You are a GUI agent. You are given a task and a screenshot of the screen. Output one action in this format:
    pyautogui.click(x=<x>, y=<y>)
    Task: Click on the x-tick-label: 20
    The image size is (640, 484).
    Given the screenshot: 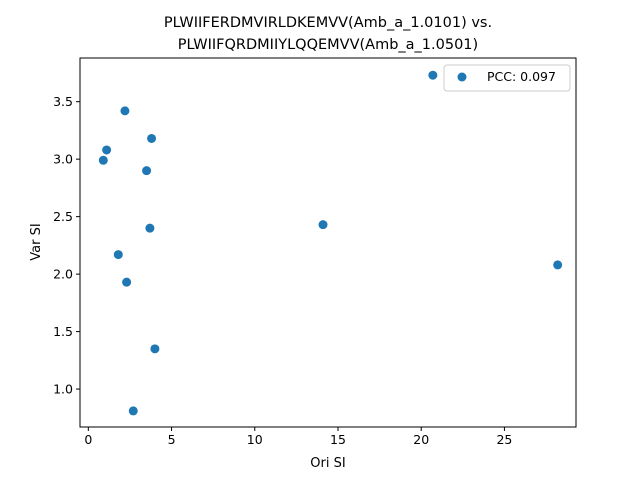 What is the action you would take?
    pyautogui.click(x=421, y=439)
    